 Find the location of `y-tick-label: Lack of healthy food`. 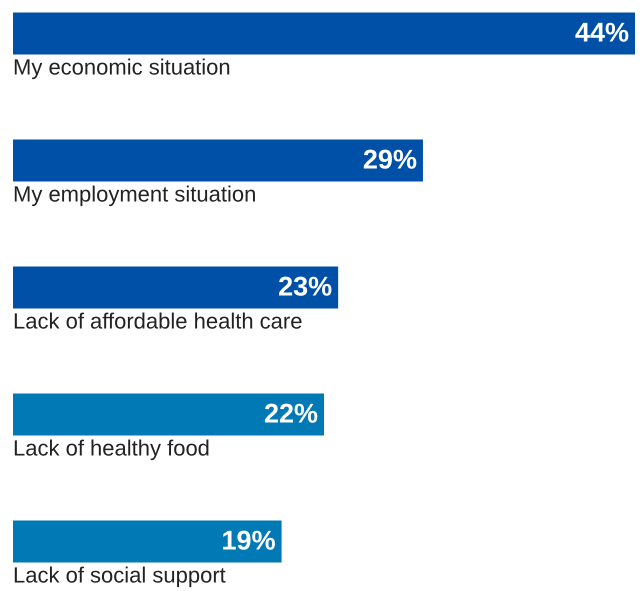

y-tick-label: Lack of healthy food is located at coordinates (111, 448).